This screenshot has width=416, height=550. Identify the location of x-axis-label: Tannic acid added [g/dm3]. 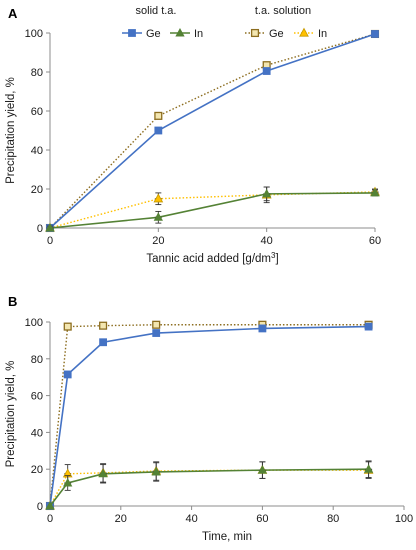
(212, 258).